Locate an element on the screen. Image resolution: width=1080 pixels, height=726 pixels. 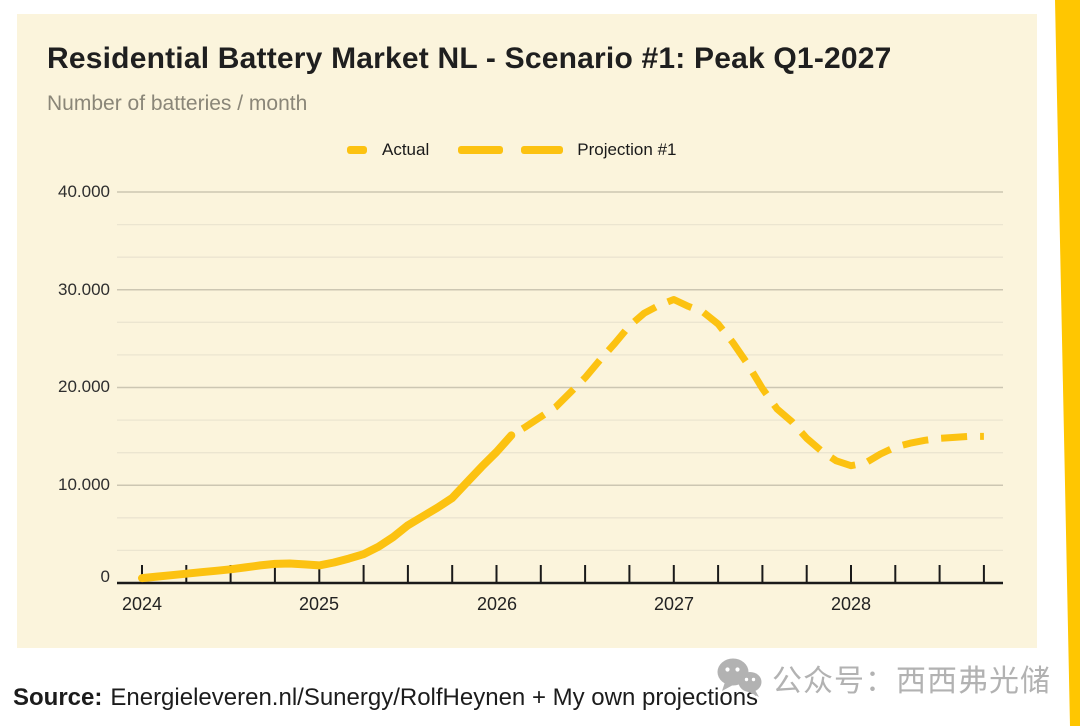
y-axis-label-20000: 20.000 is located at coordinates (84, 386).